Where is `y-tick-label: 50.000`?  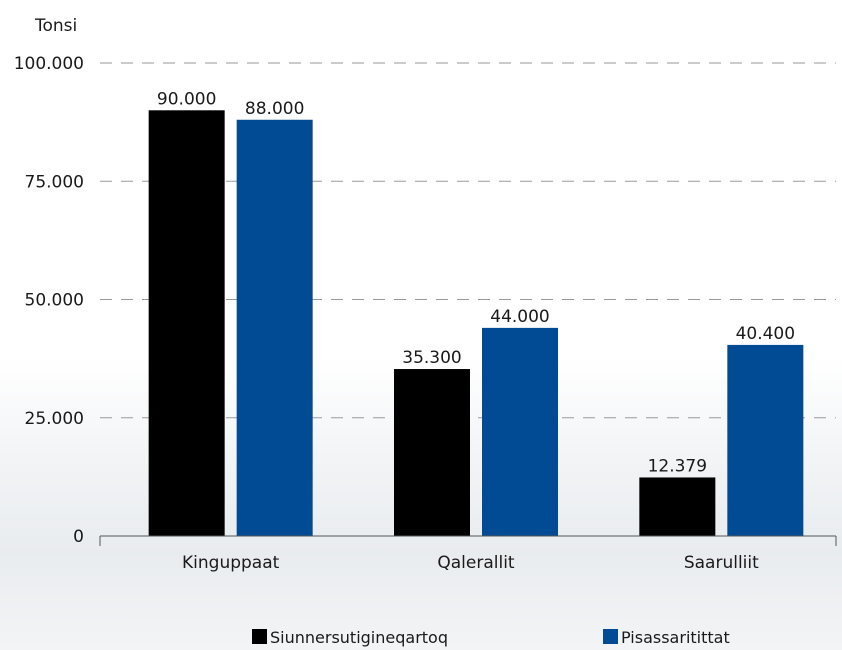 y-tick-label: 50.000 is located at coordinates (54, 301).